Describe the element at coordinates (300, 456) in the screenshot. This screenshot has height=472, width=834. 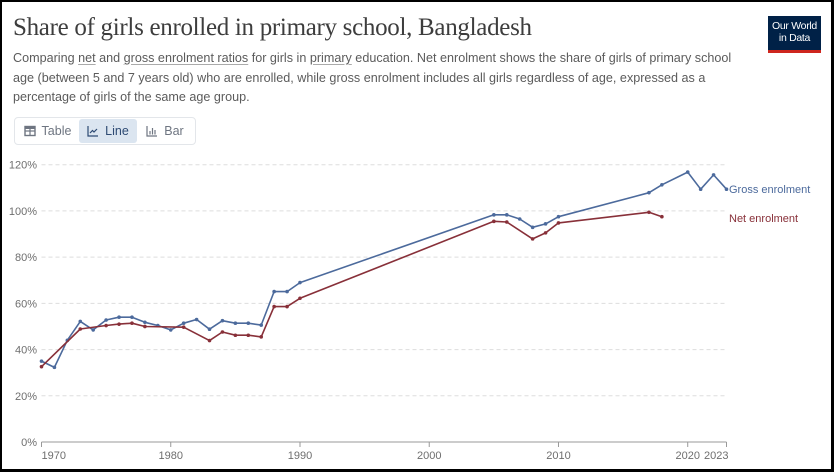
I see `x-tick-label: 1990` at that location.